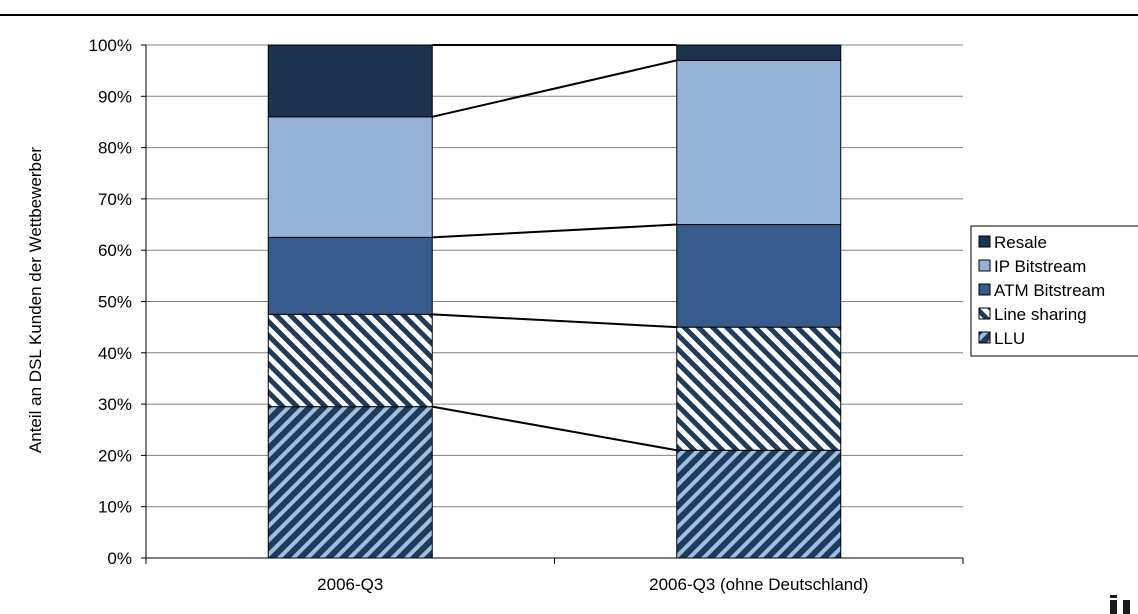 The height and width of the screenshot is (614, 1138). Describe the element at coordinates (115, 96) in the screenshot. I see `y-tick-label: 90%` at that location.